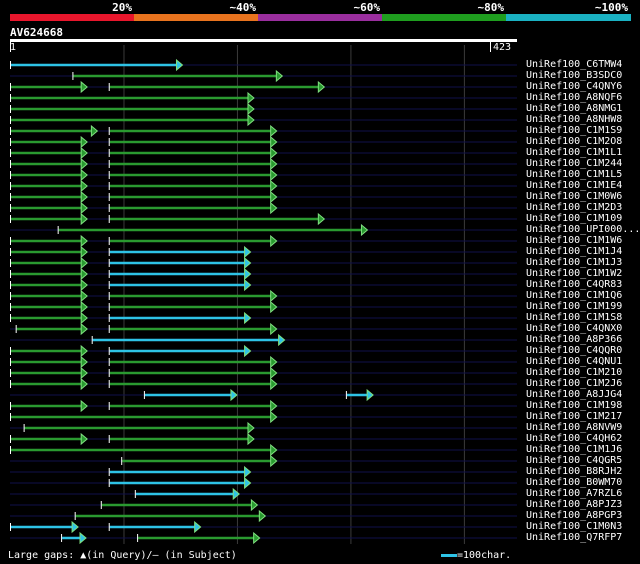  I want to click on hit-label: UniRef100_B8RJH2, so click(574, 471).